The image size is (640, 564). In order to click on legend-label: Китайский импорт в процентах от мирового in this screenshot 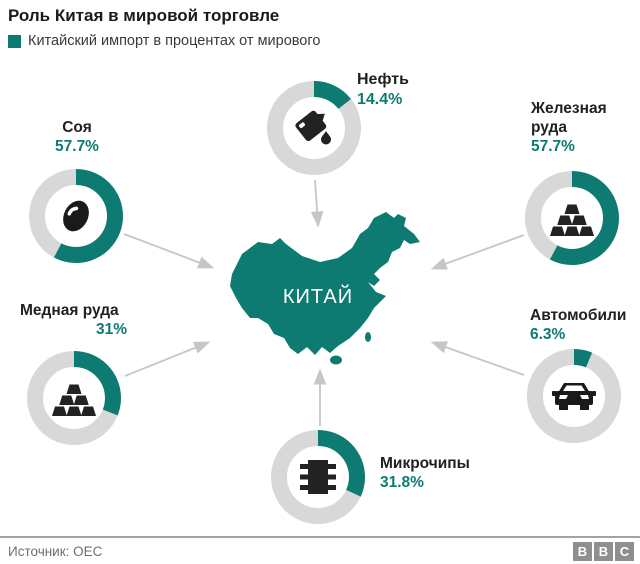, I will do `click(174, 41)`.